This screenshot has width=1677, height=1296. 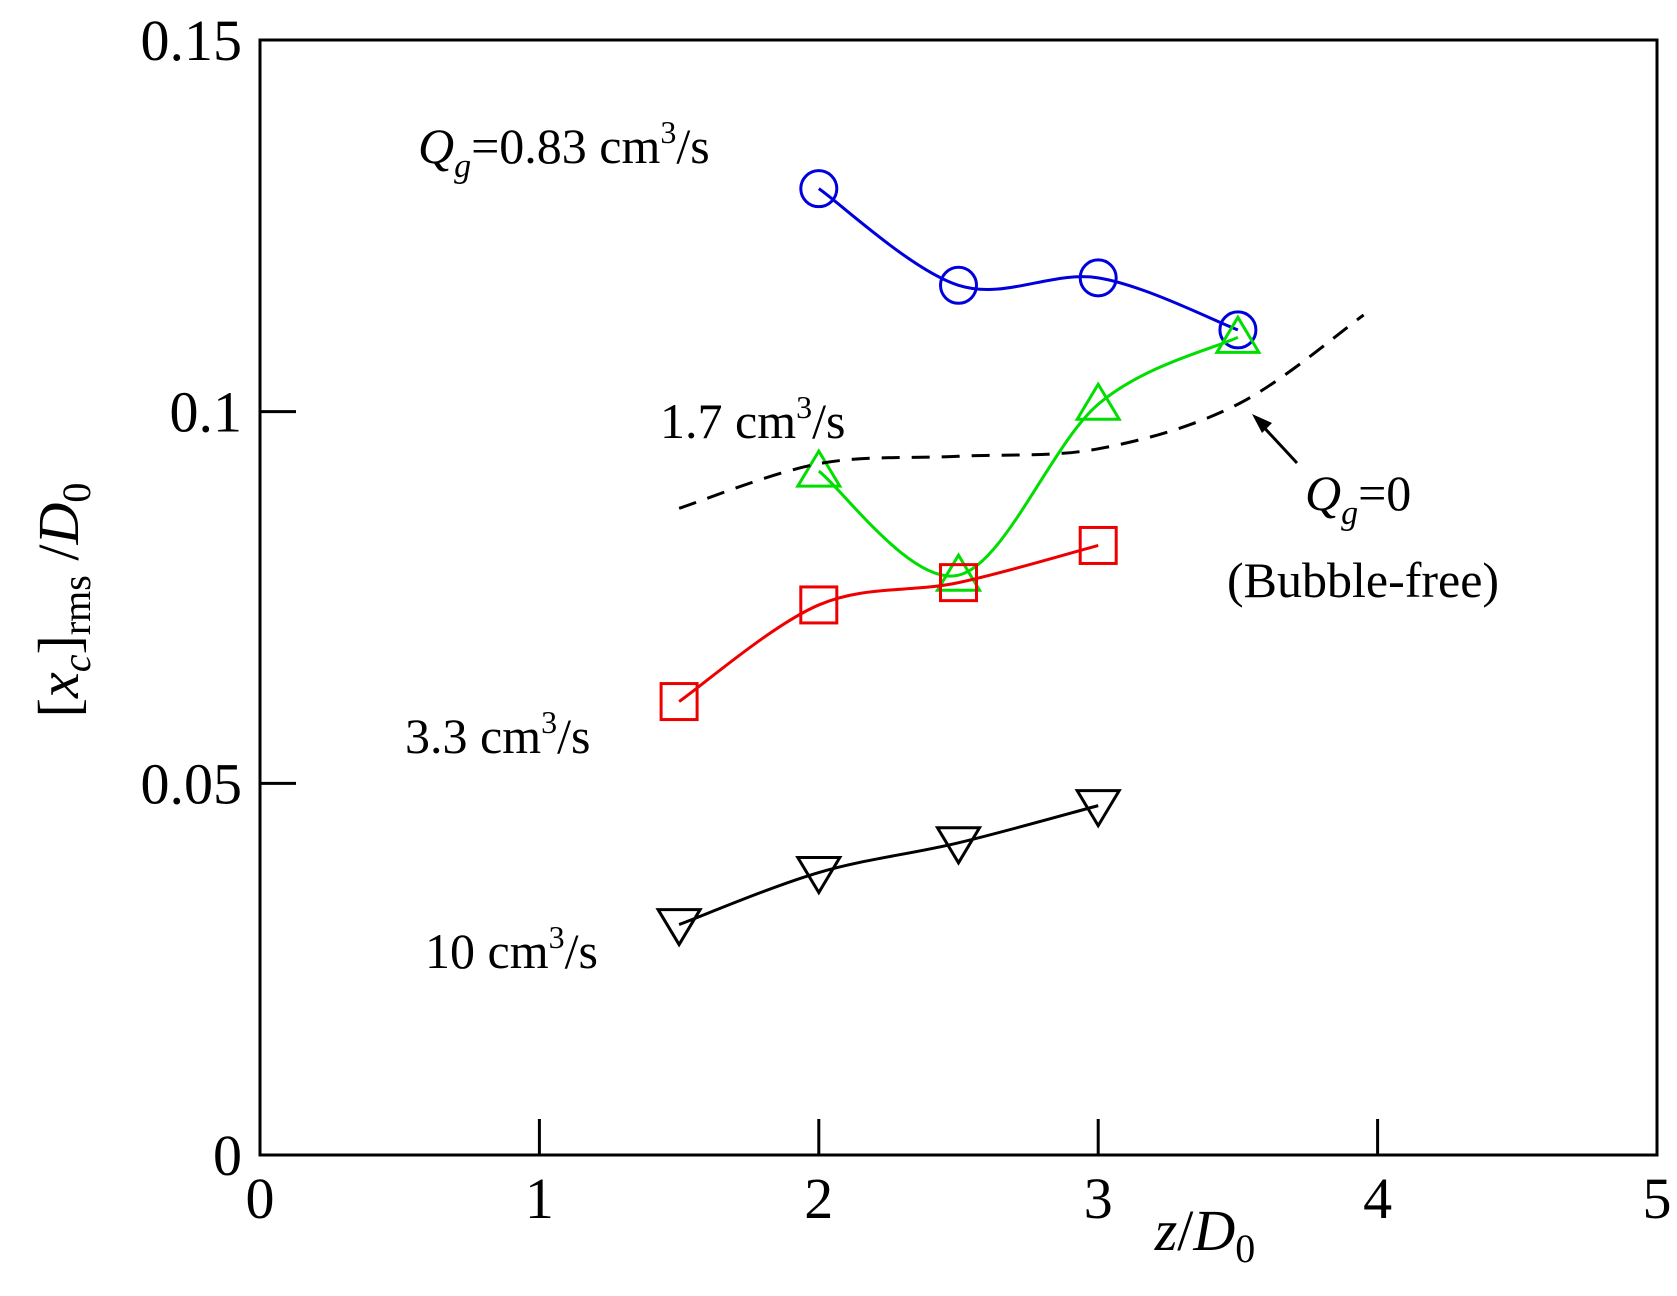 I want to click on y-axis-label: [xc]rms /D0, so click(x=62, y=600).